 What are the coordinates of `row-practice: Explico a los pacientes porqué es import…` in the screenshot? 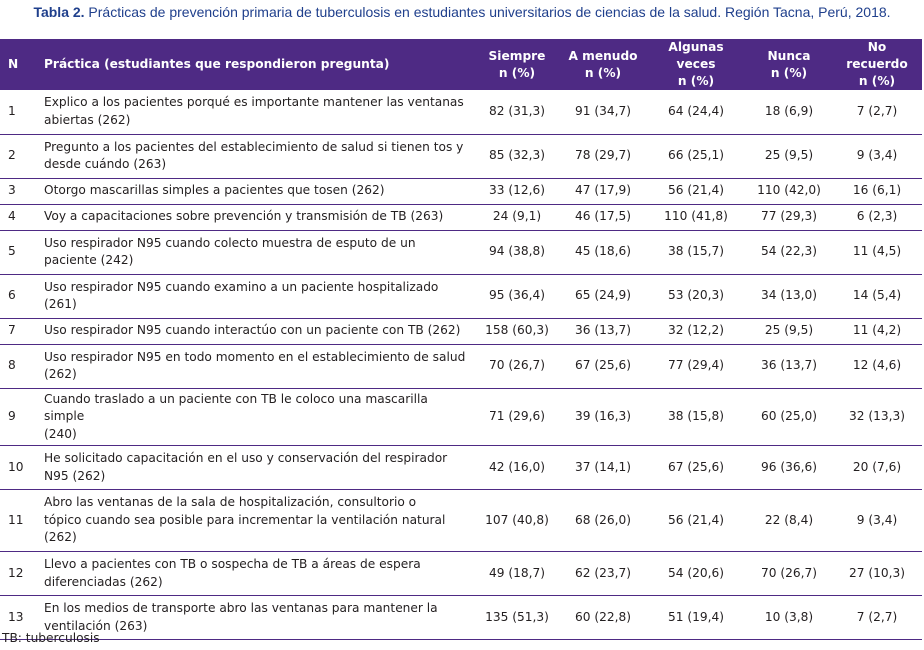 It's located at (258, 112).